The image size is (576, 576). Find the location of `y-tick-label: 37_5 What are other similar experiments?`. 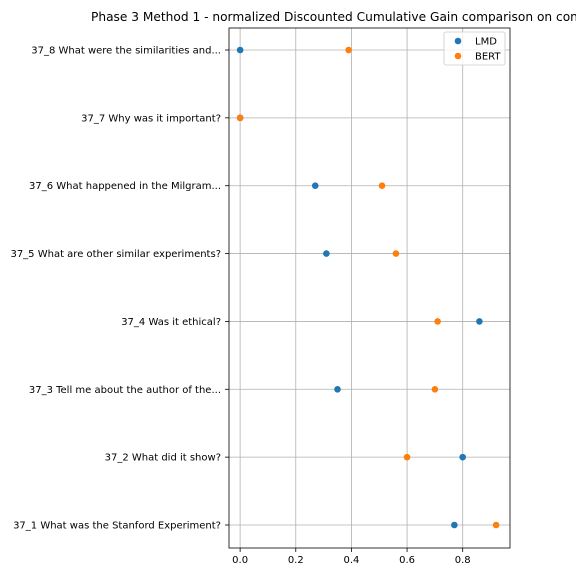

y-tick-label: 37_5 What are other similar experiments? is located at coordinates (115, 254).